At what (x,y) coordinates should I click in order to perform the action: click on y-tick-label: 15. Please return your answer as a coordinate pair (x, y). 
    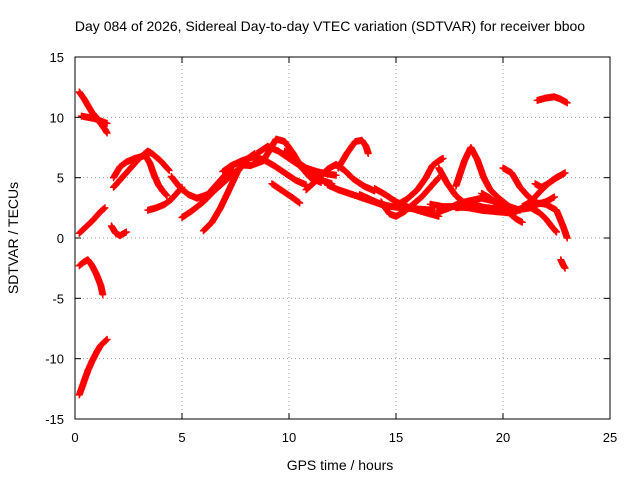
    Looking at the image, I should click on (57, 57).